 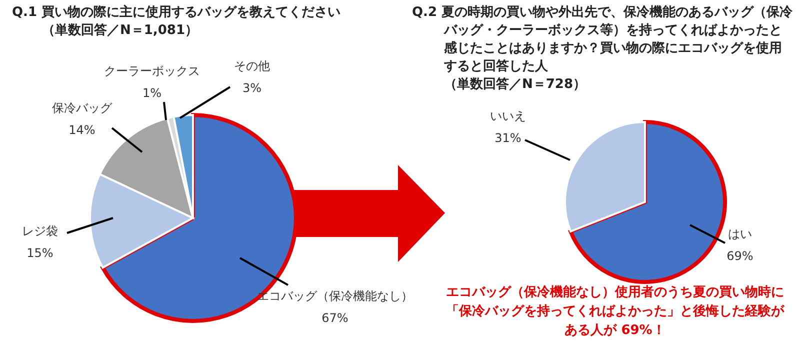 What do you see at coordinates (515, 85) in the screenshot?
I see `chart-subtitle: （単数回答／N＝728）` at bounding box center [515, 85].